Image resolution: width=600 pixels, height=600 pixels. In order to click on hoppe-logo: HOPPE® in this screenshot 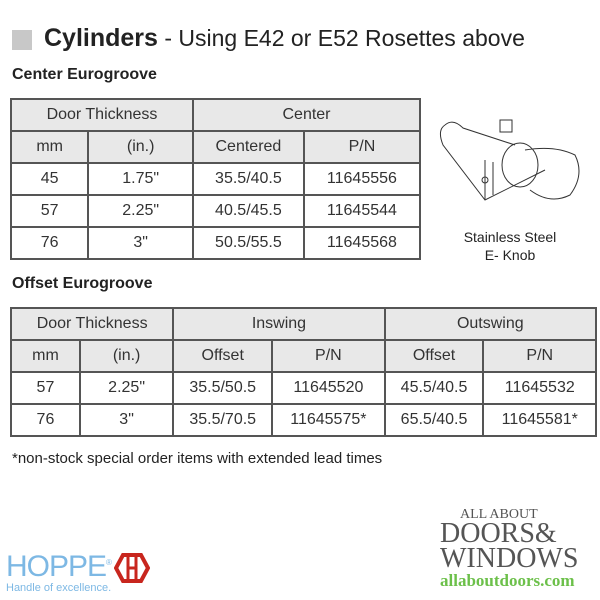, I will do `click(59, 567)`.